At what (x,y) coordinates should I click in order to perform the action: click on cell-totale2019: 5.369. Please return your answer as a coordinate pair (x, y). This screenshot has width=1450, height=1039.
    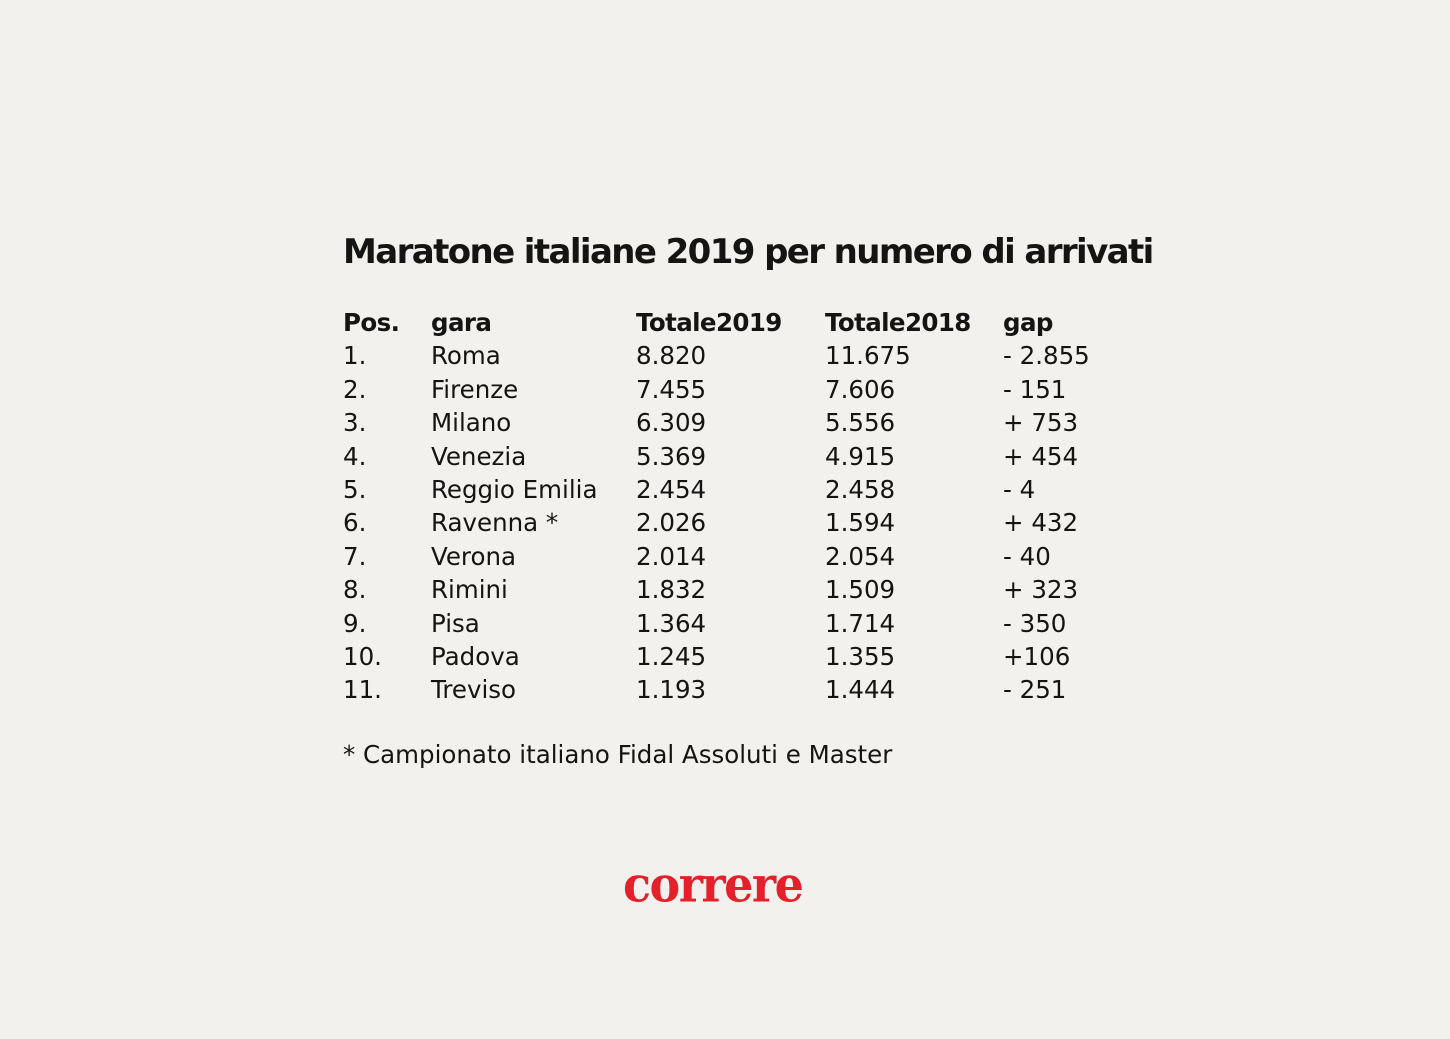
    Looking at the image, I should click on (671, 456).